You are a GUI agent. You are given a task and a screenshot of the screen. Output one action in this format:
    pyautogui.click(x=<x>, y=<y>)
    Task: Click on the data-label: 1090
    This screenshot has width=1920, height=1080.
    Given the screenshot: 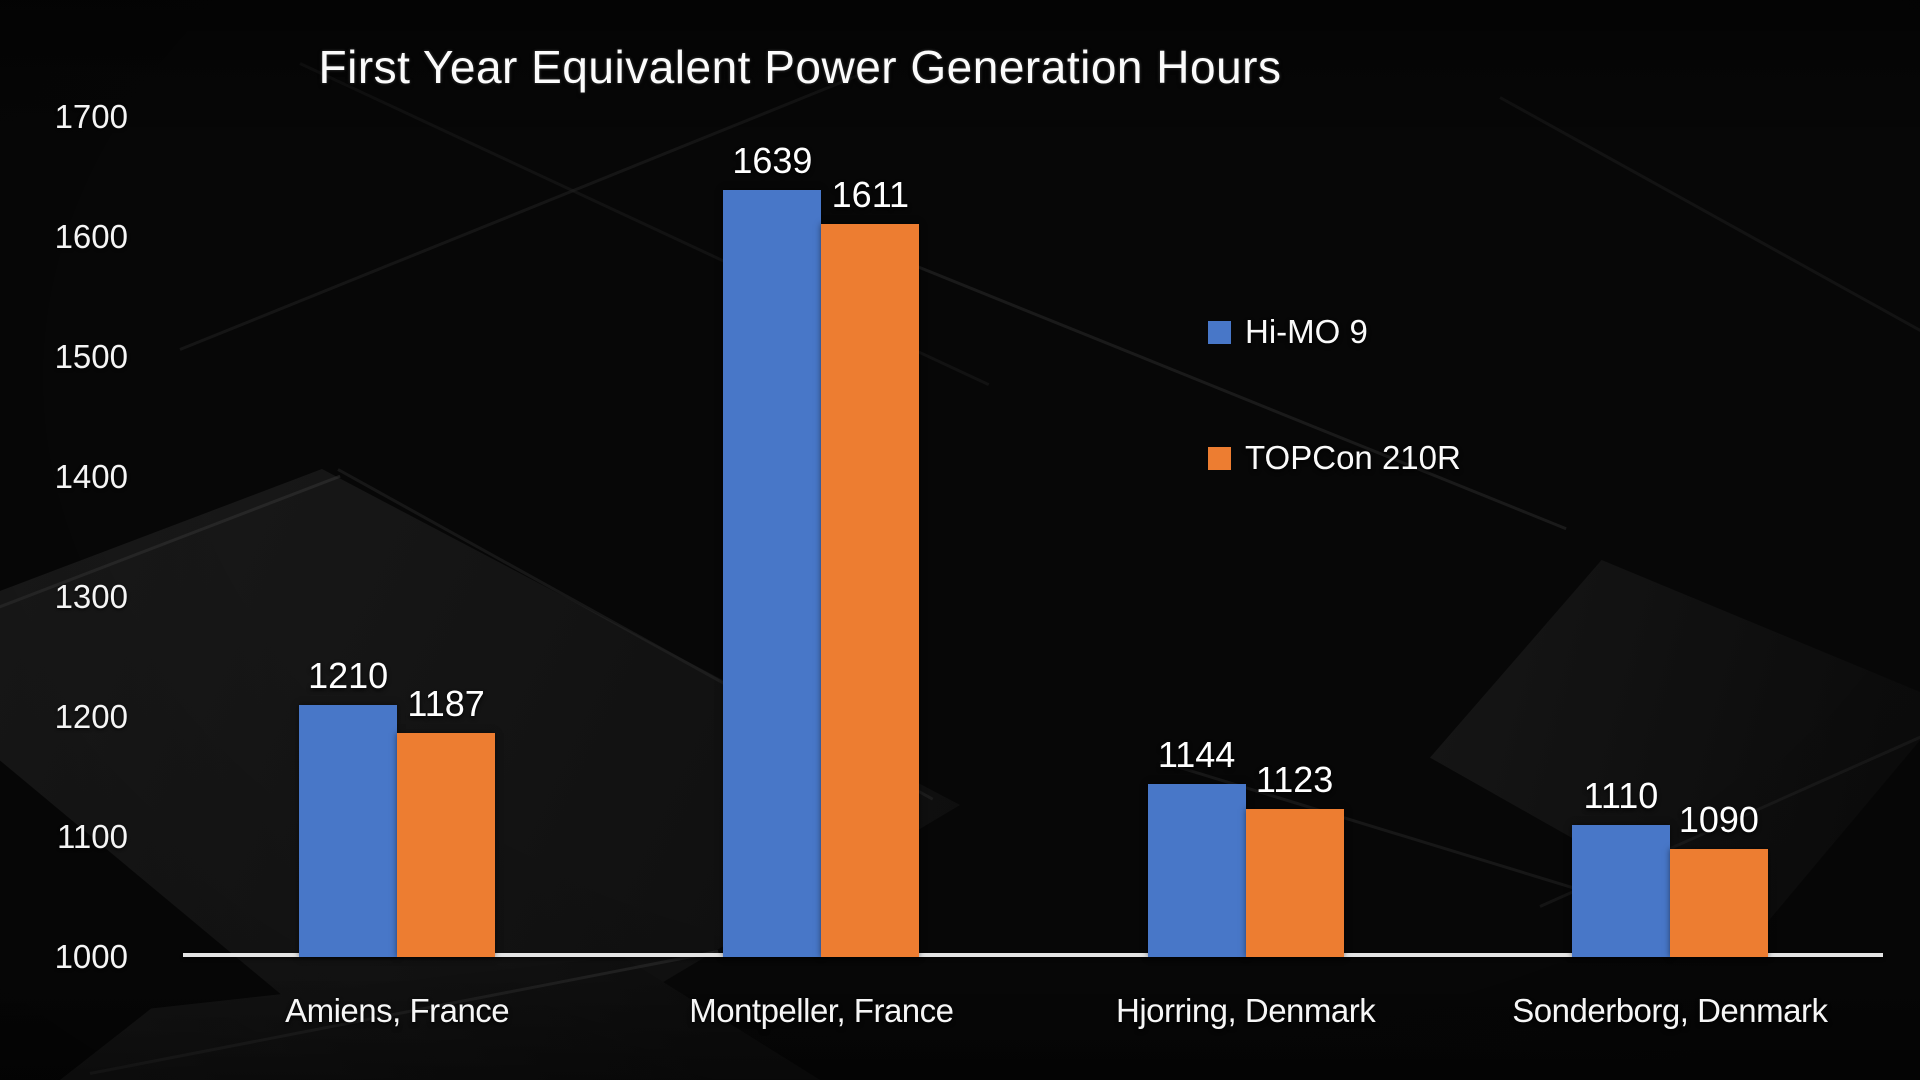 What is the action you would take?
    pyautogui.click(x=1718, y=819)
    